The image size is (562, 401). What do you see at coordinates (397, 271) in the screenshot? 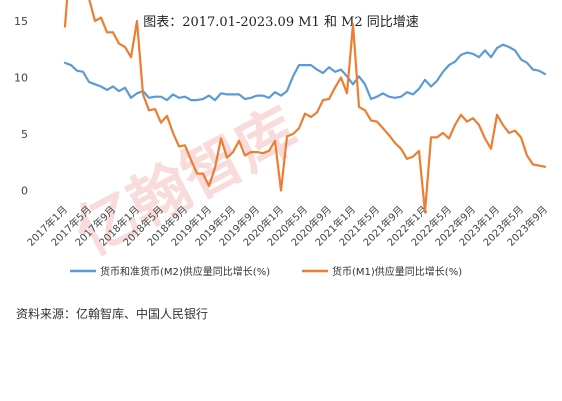
I see `legend-label: 货币(M1)供应量同比增长(%)` at bounding box center [397, 271].